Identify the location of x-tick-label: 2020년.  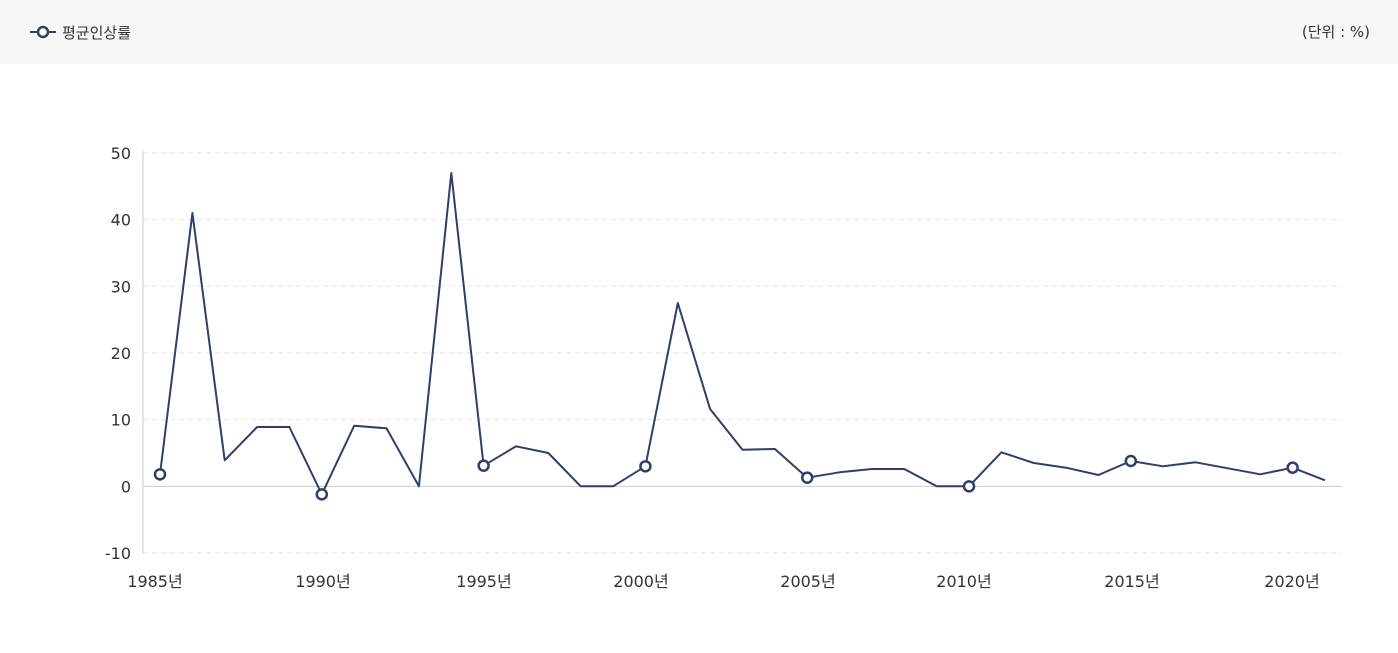
(1291, 581).